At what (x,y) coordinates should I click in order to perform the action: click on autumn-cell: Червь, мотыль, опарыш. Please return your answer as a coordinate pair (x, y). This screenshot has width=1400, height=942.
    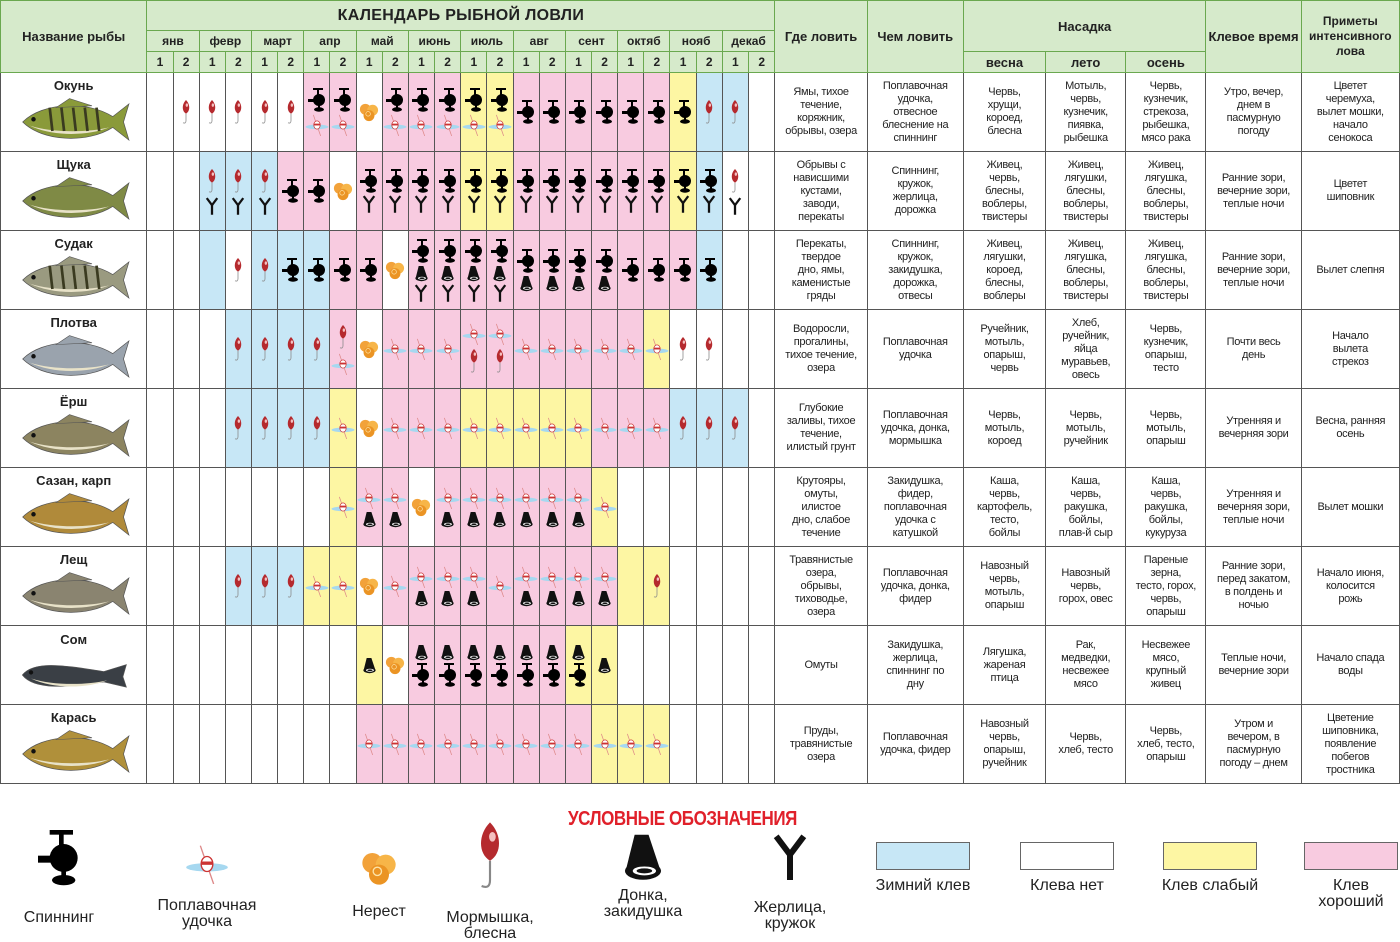
    Looking at the image, I should click on (1166, 428).